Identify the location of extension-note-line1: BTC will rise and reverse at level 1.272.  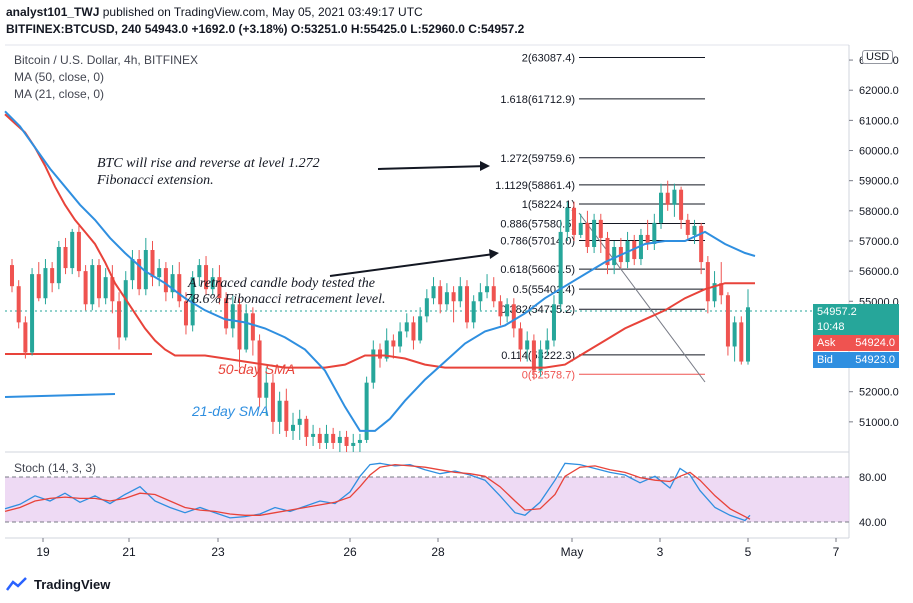
(208, 163).